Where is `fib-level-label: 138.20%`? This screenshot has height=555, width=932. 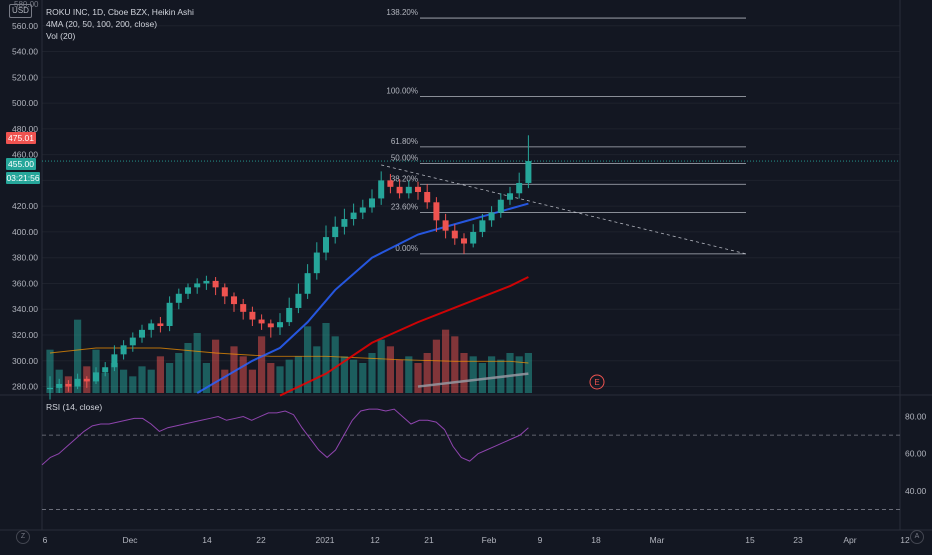 fib-level-label: 138.20% is located at coordinates (402, 12).